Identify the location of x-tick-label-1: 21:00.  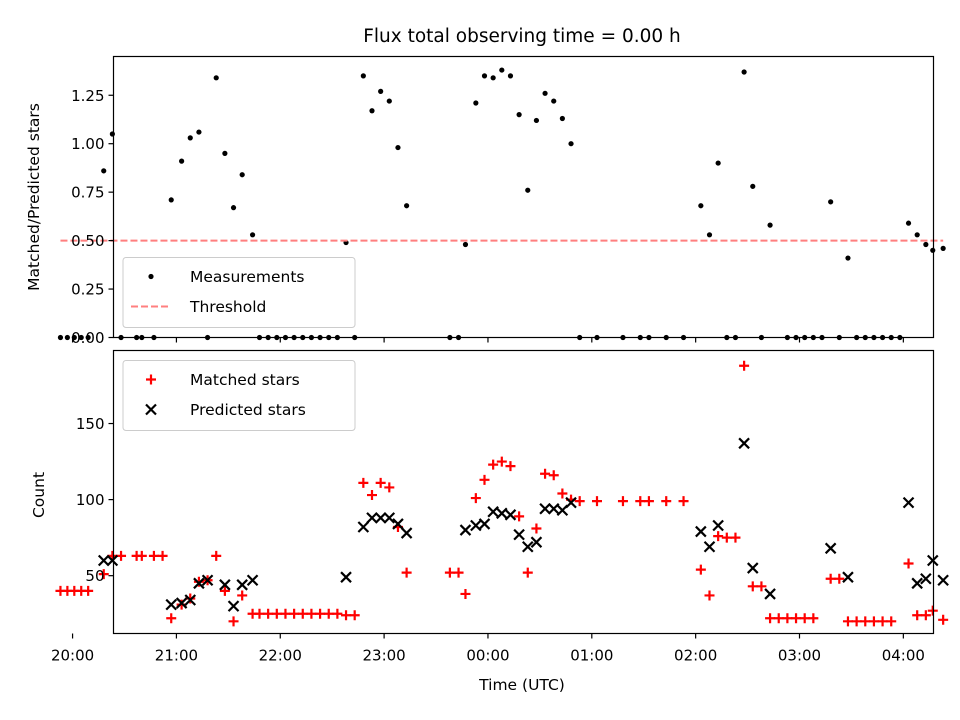
(176, 656).